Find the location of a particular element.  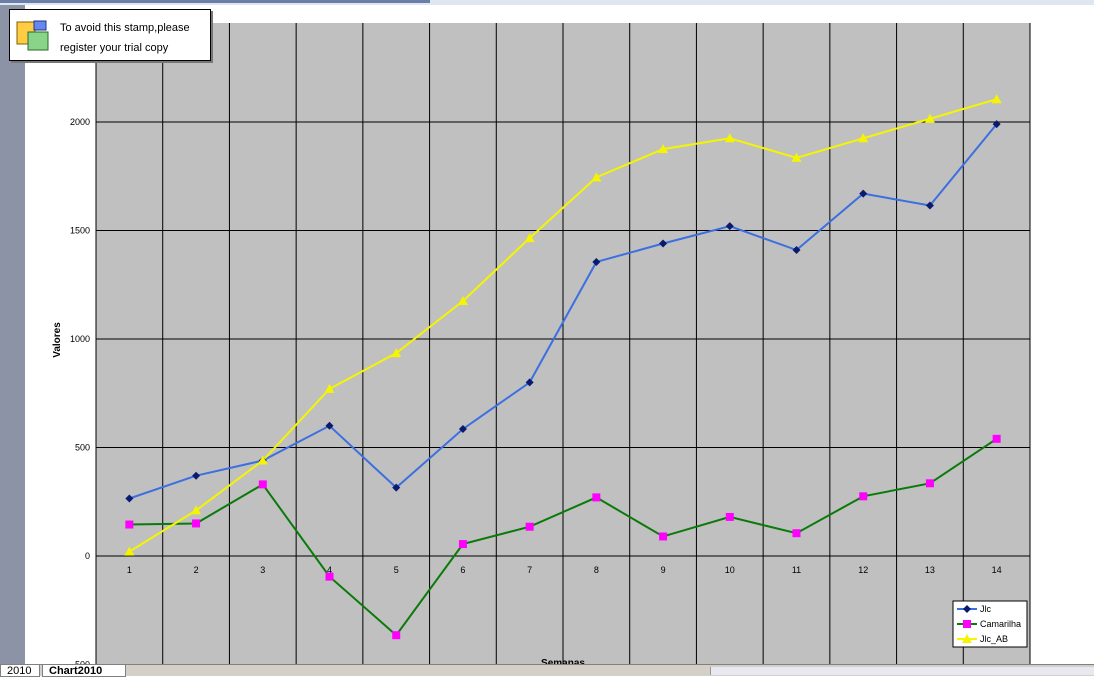

y-tick-label: 0 is located at coordinates (87, 556).